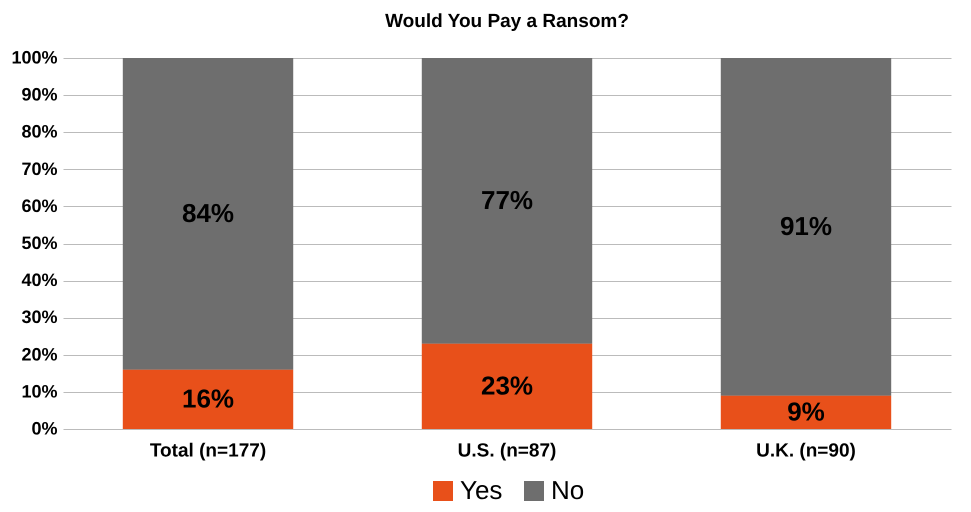  What do you see at coordinates (39, 317) in the screenshot?
I see `y-tick-label: 30%` at bounding box center [39, 317].